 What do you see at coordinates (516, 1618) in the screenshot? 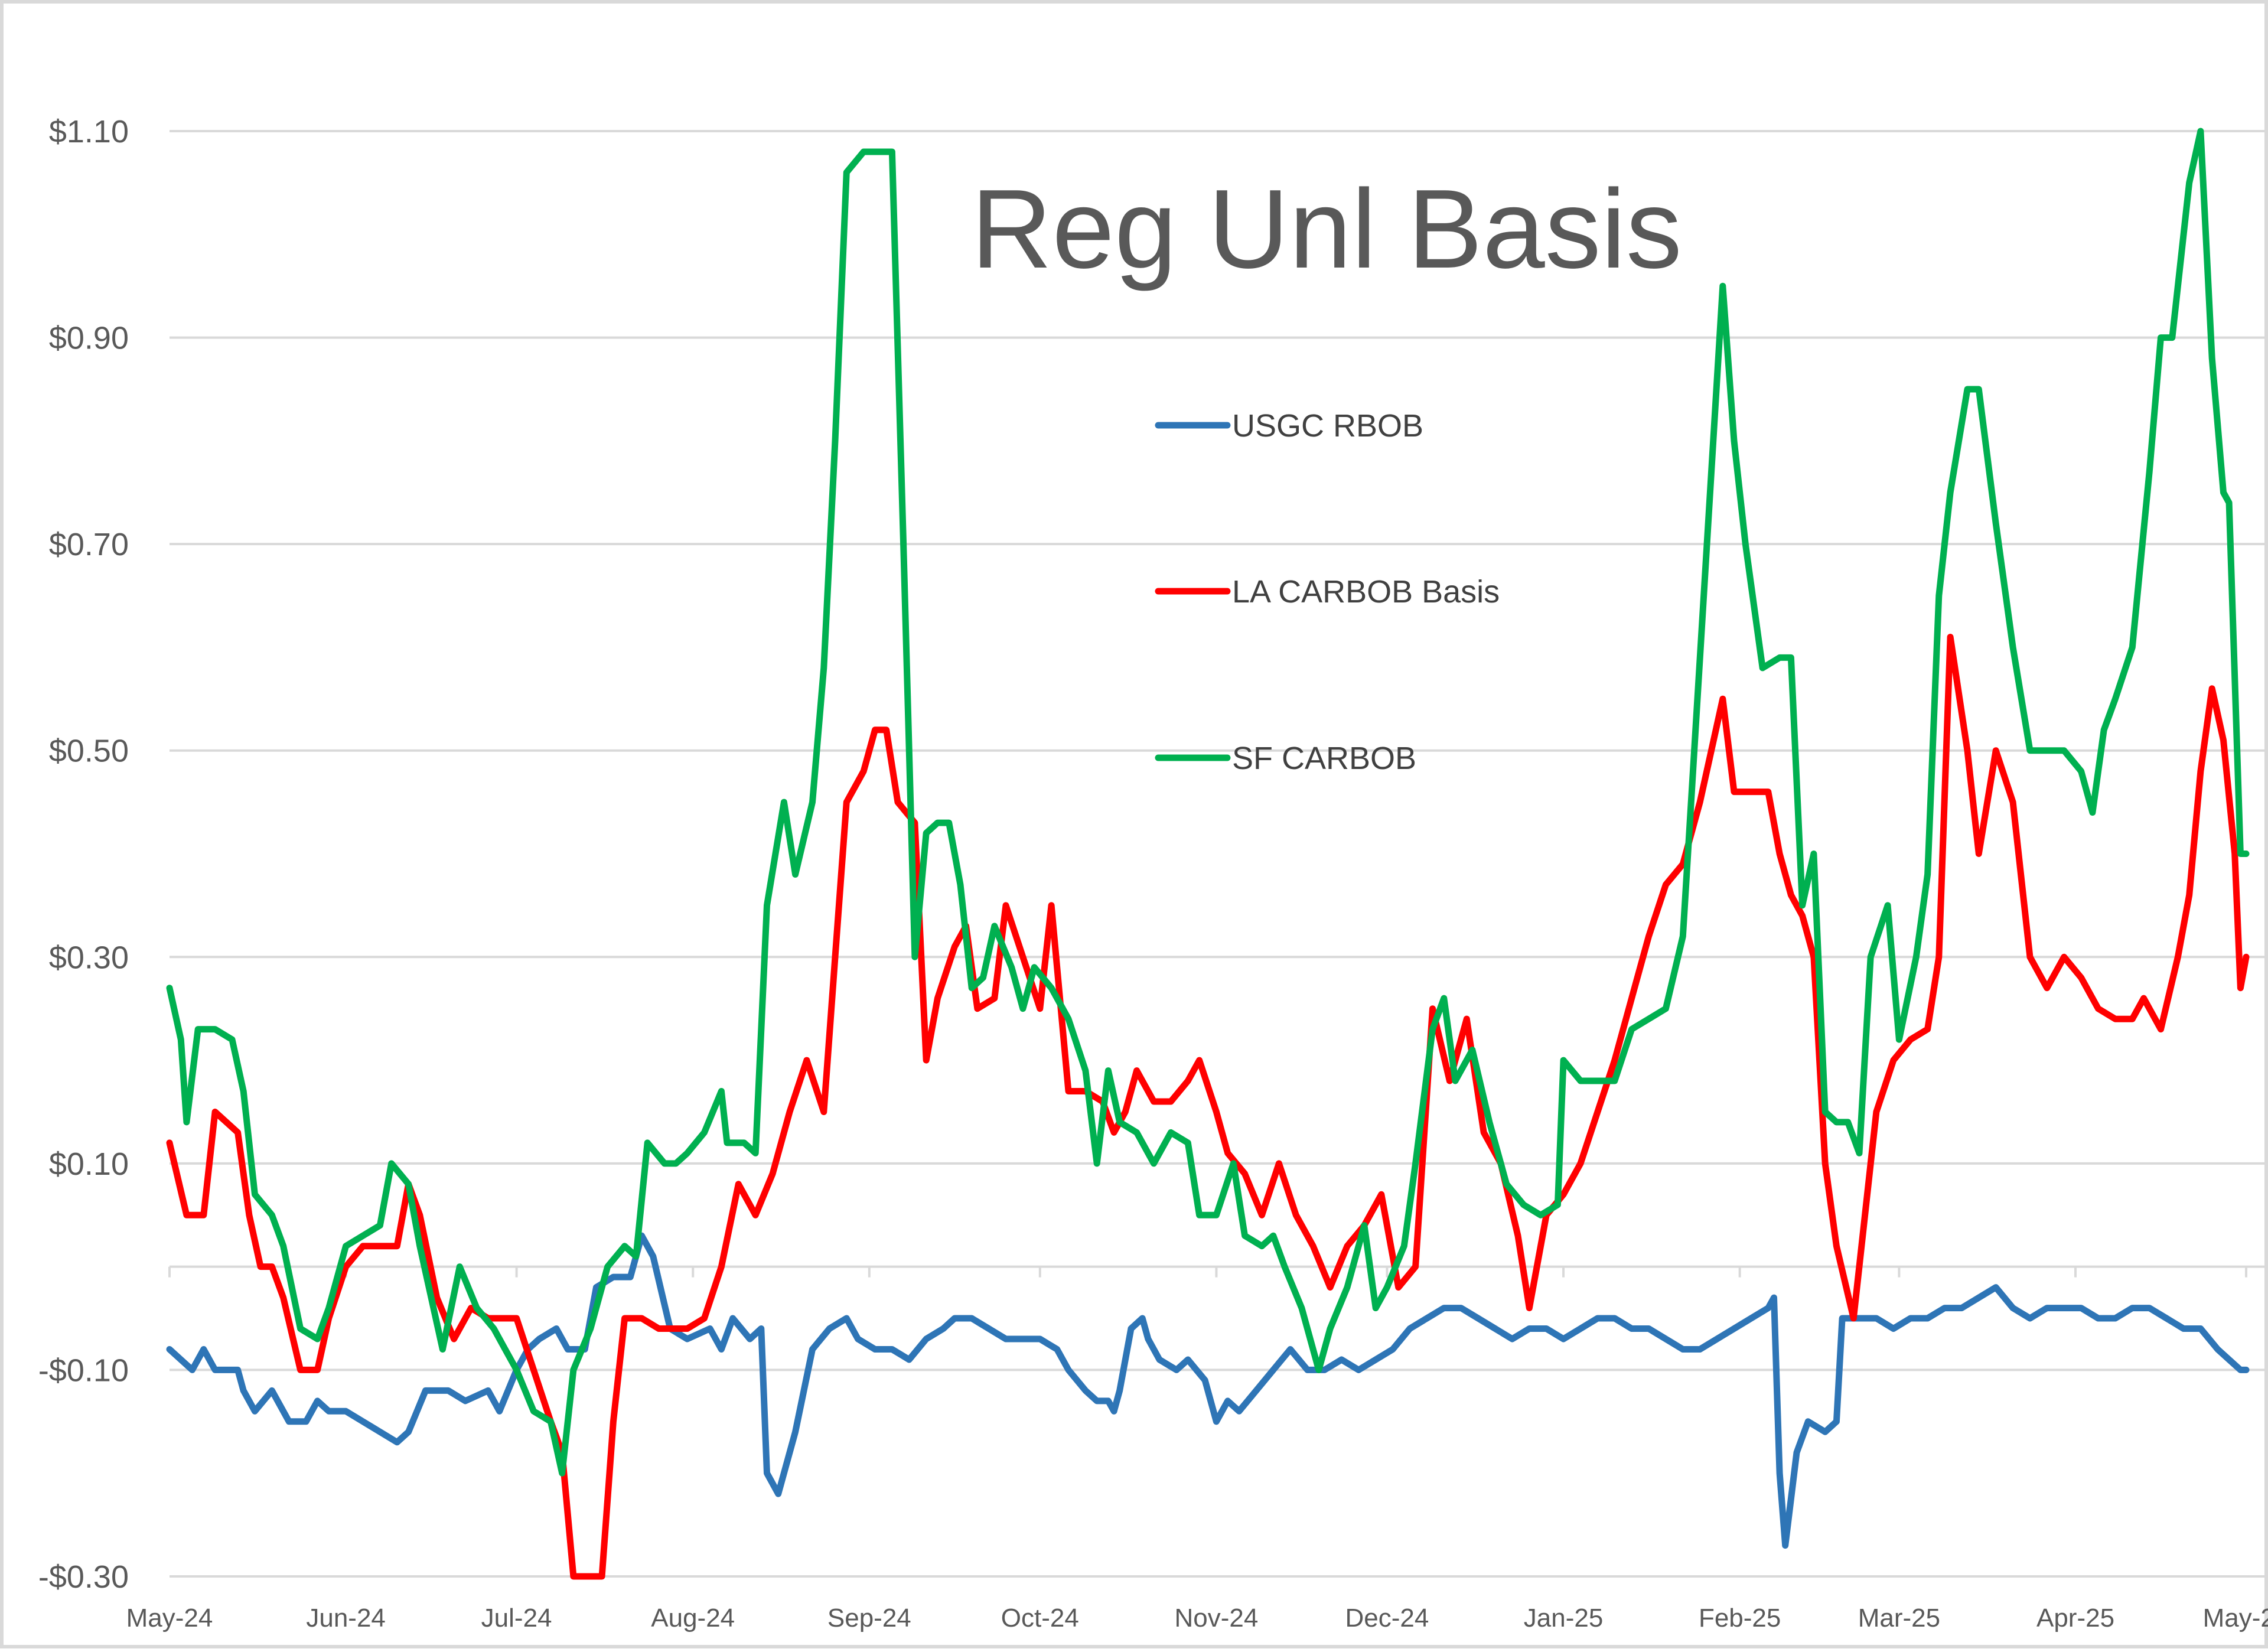
I see `x-tick-label: Jul-24` at bounding box center [516, 1618].